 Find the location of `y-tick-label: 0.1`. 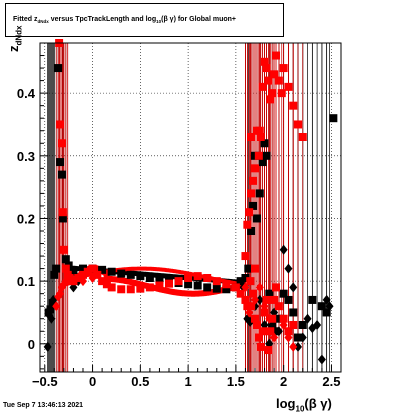

y-tick-label: 0.1 is located at coordinates (26, 281).